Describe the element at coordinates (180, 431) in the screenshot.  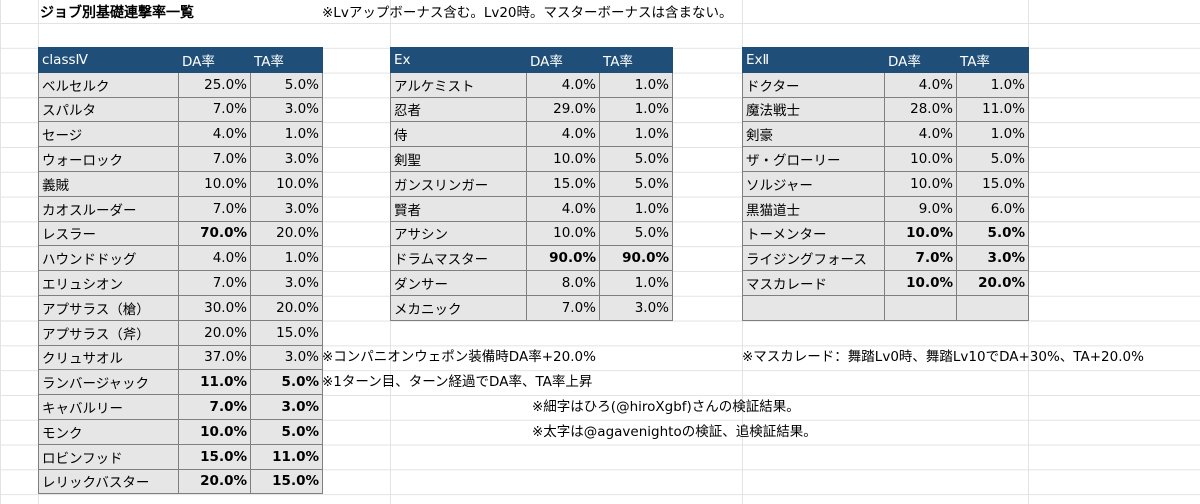
I see `table-row: モンク 10.0% 5.0%` at that location.